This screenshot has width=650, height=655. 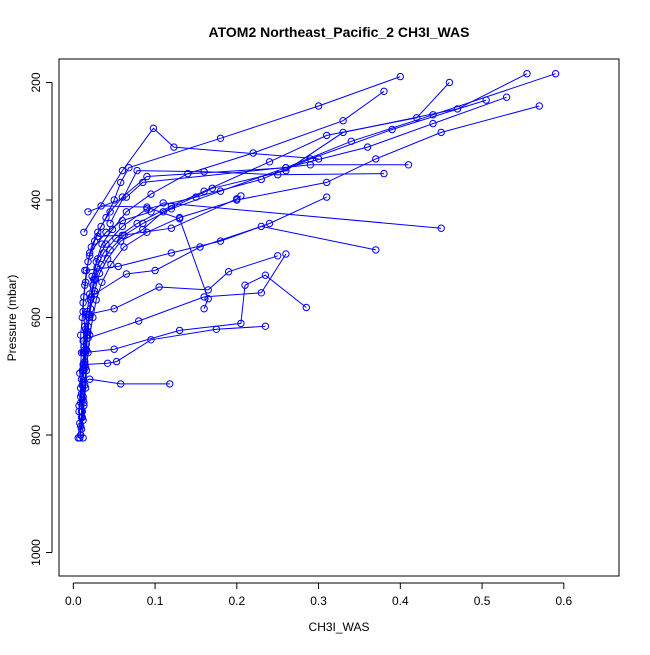 What do you see at coordinates (236, 601) in the screenshot?
I see `x-tick-label: 0.2` at bounding box center [236, 601].